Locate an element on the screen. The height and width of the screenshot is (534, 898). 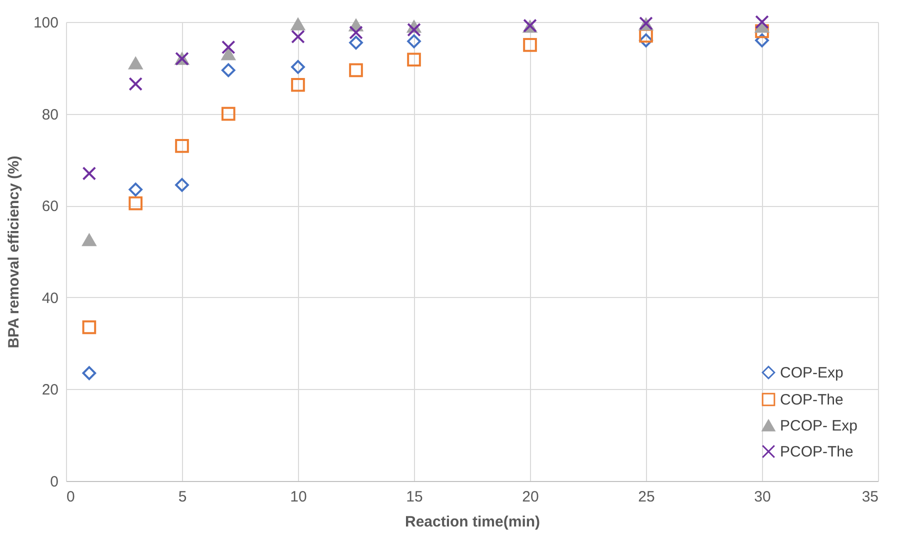
x-tick-label: 20 is located at coordinates (530, 497).